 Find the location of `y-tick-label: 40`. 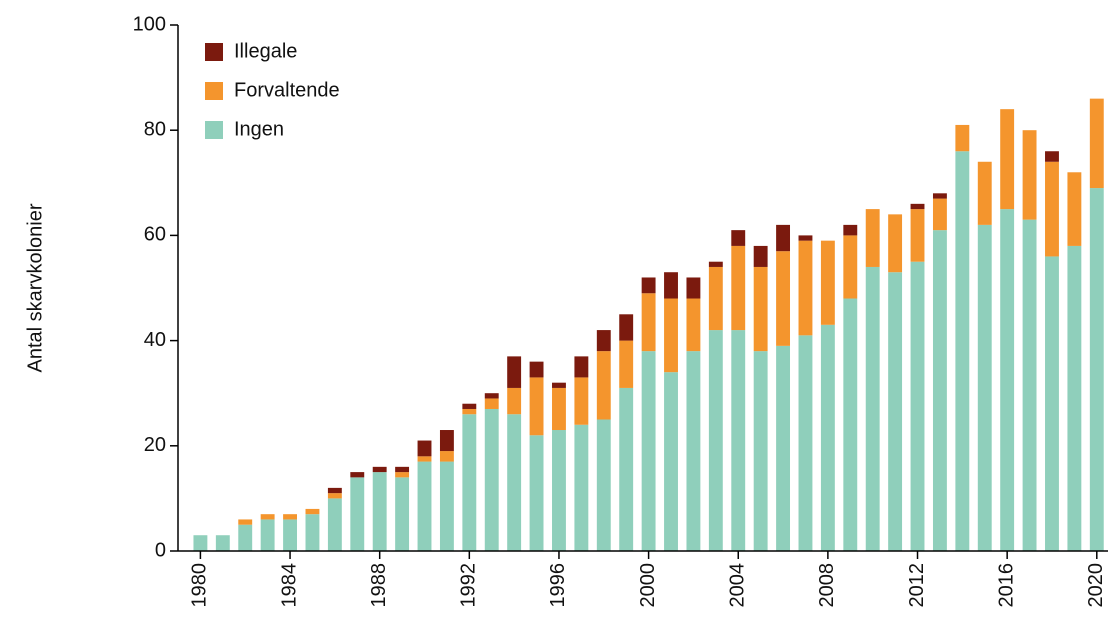

y-tick-label: 40 is located at coordinates (155, 340).